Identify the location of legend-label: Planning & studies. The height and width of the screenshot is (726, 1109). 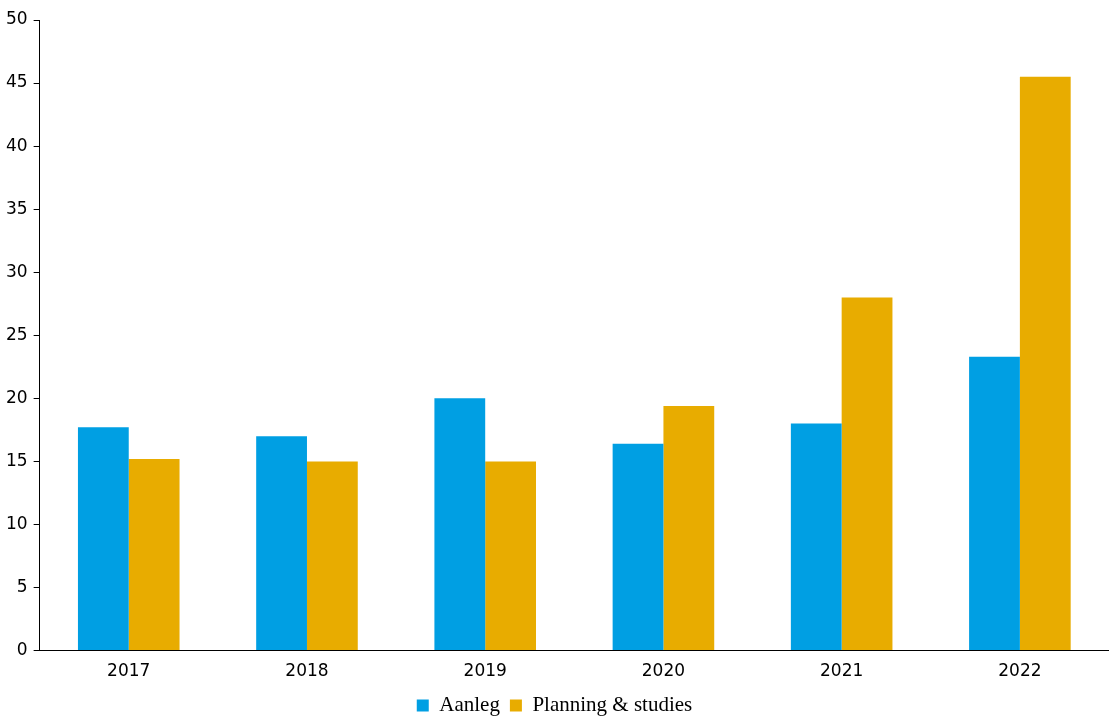
(612, 704).